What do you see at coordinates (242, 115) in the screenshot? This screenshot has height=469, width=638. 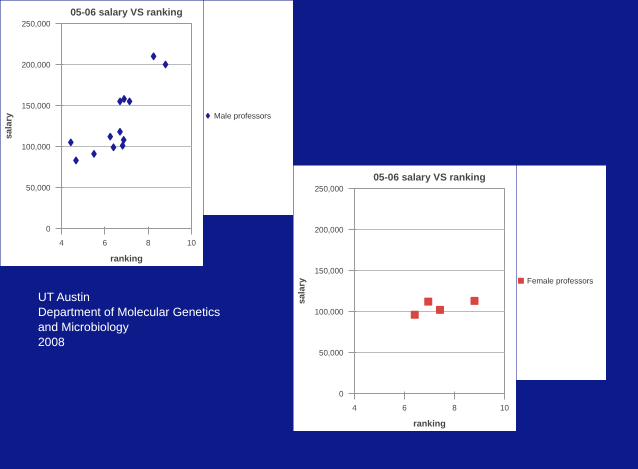 I see `legend-label: Male professors` at bounding box center [242, 115].